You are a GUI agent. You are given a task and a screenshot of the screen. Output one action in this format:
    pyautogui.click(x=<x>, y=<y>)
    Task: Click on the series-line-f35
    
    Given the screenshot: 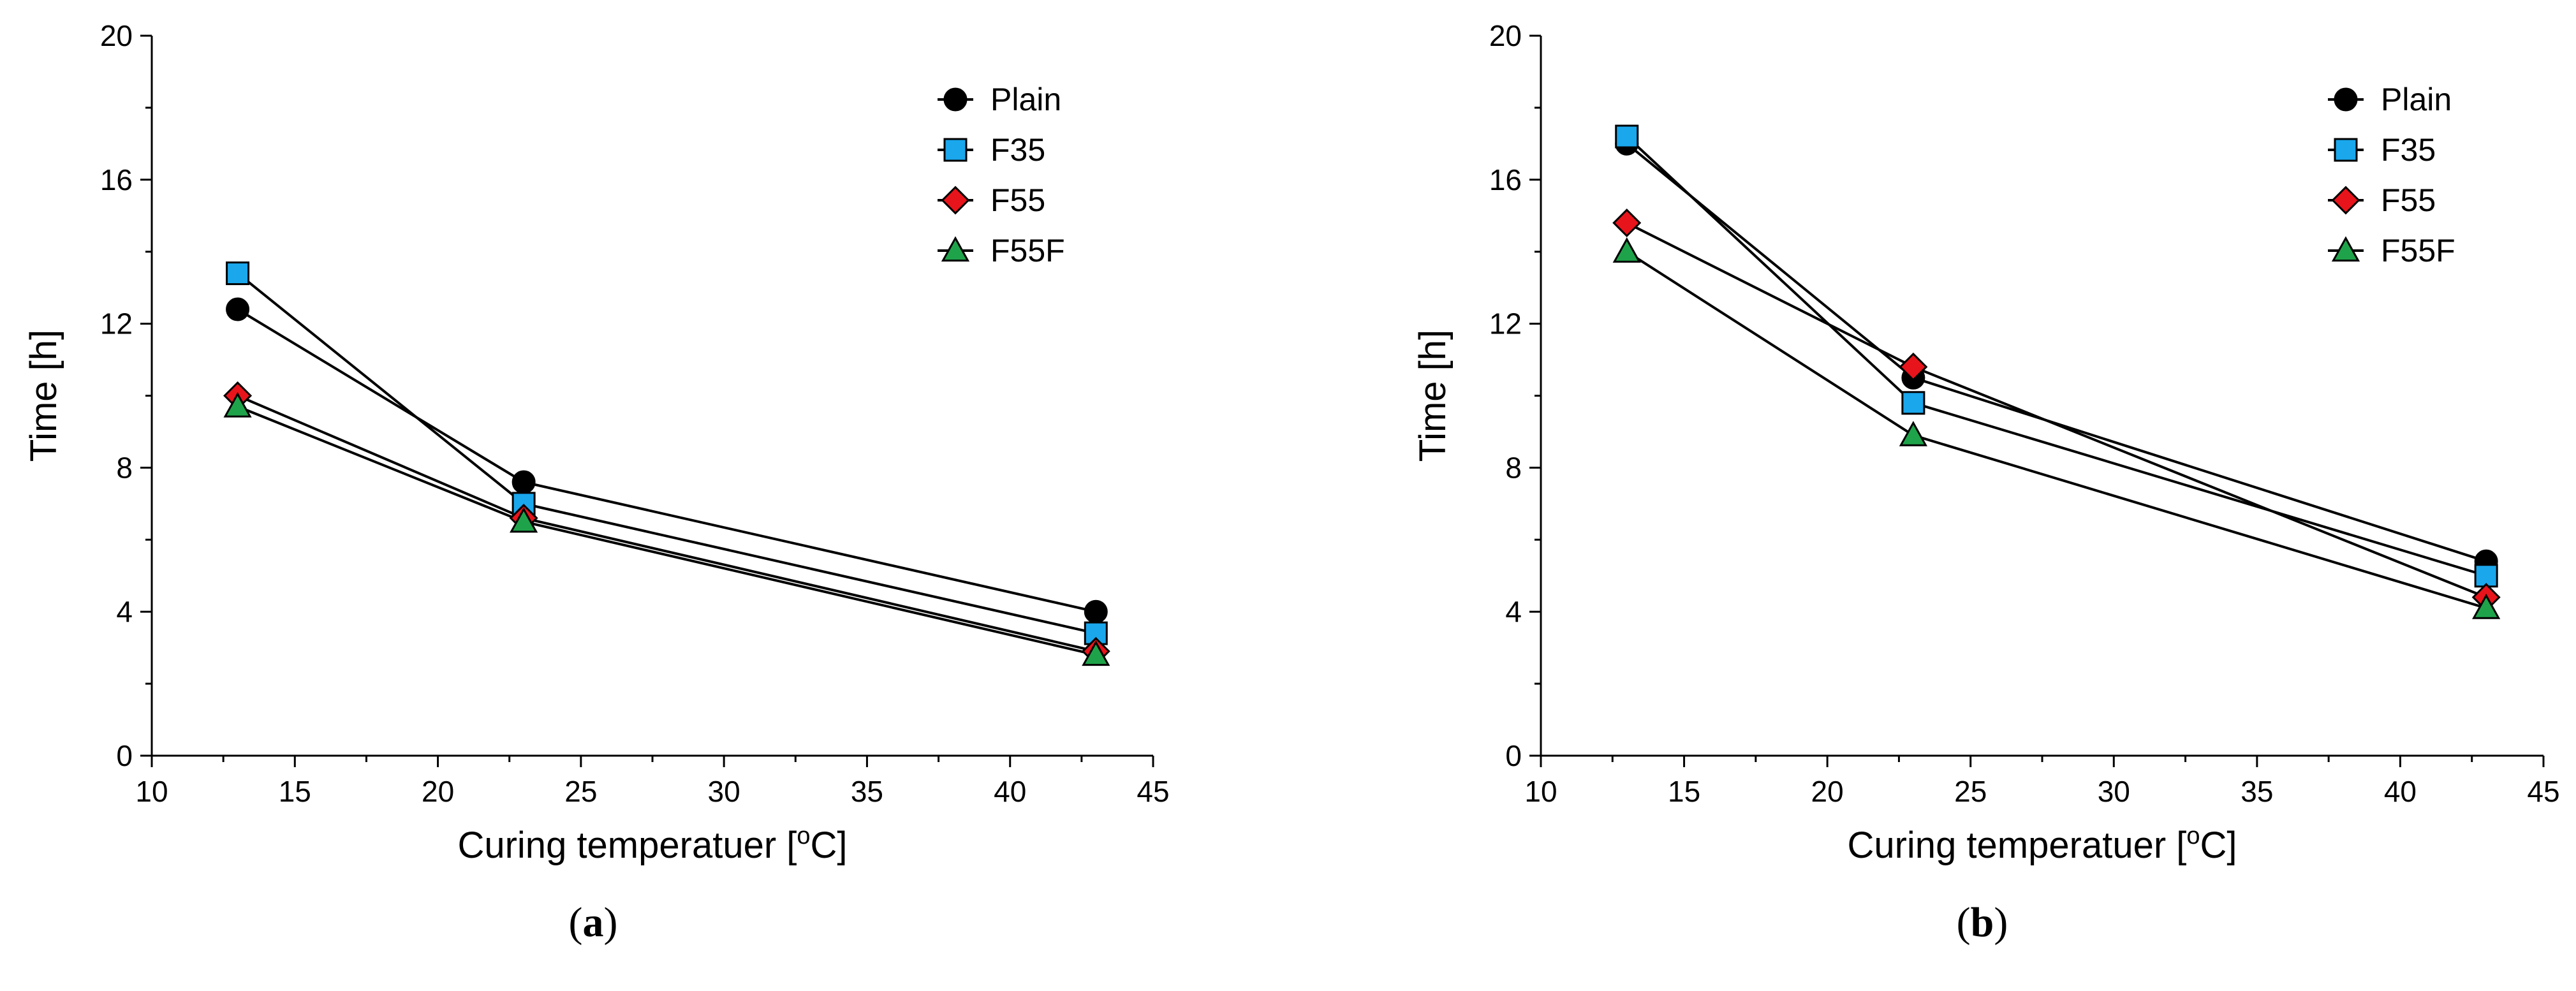 What is the action you would take?
    pyautogui.click(x=666, y=453)
    